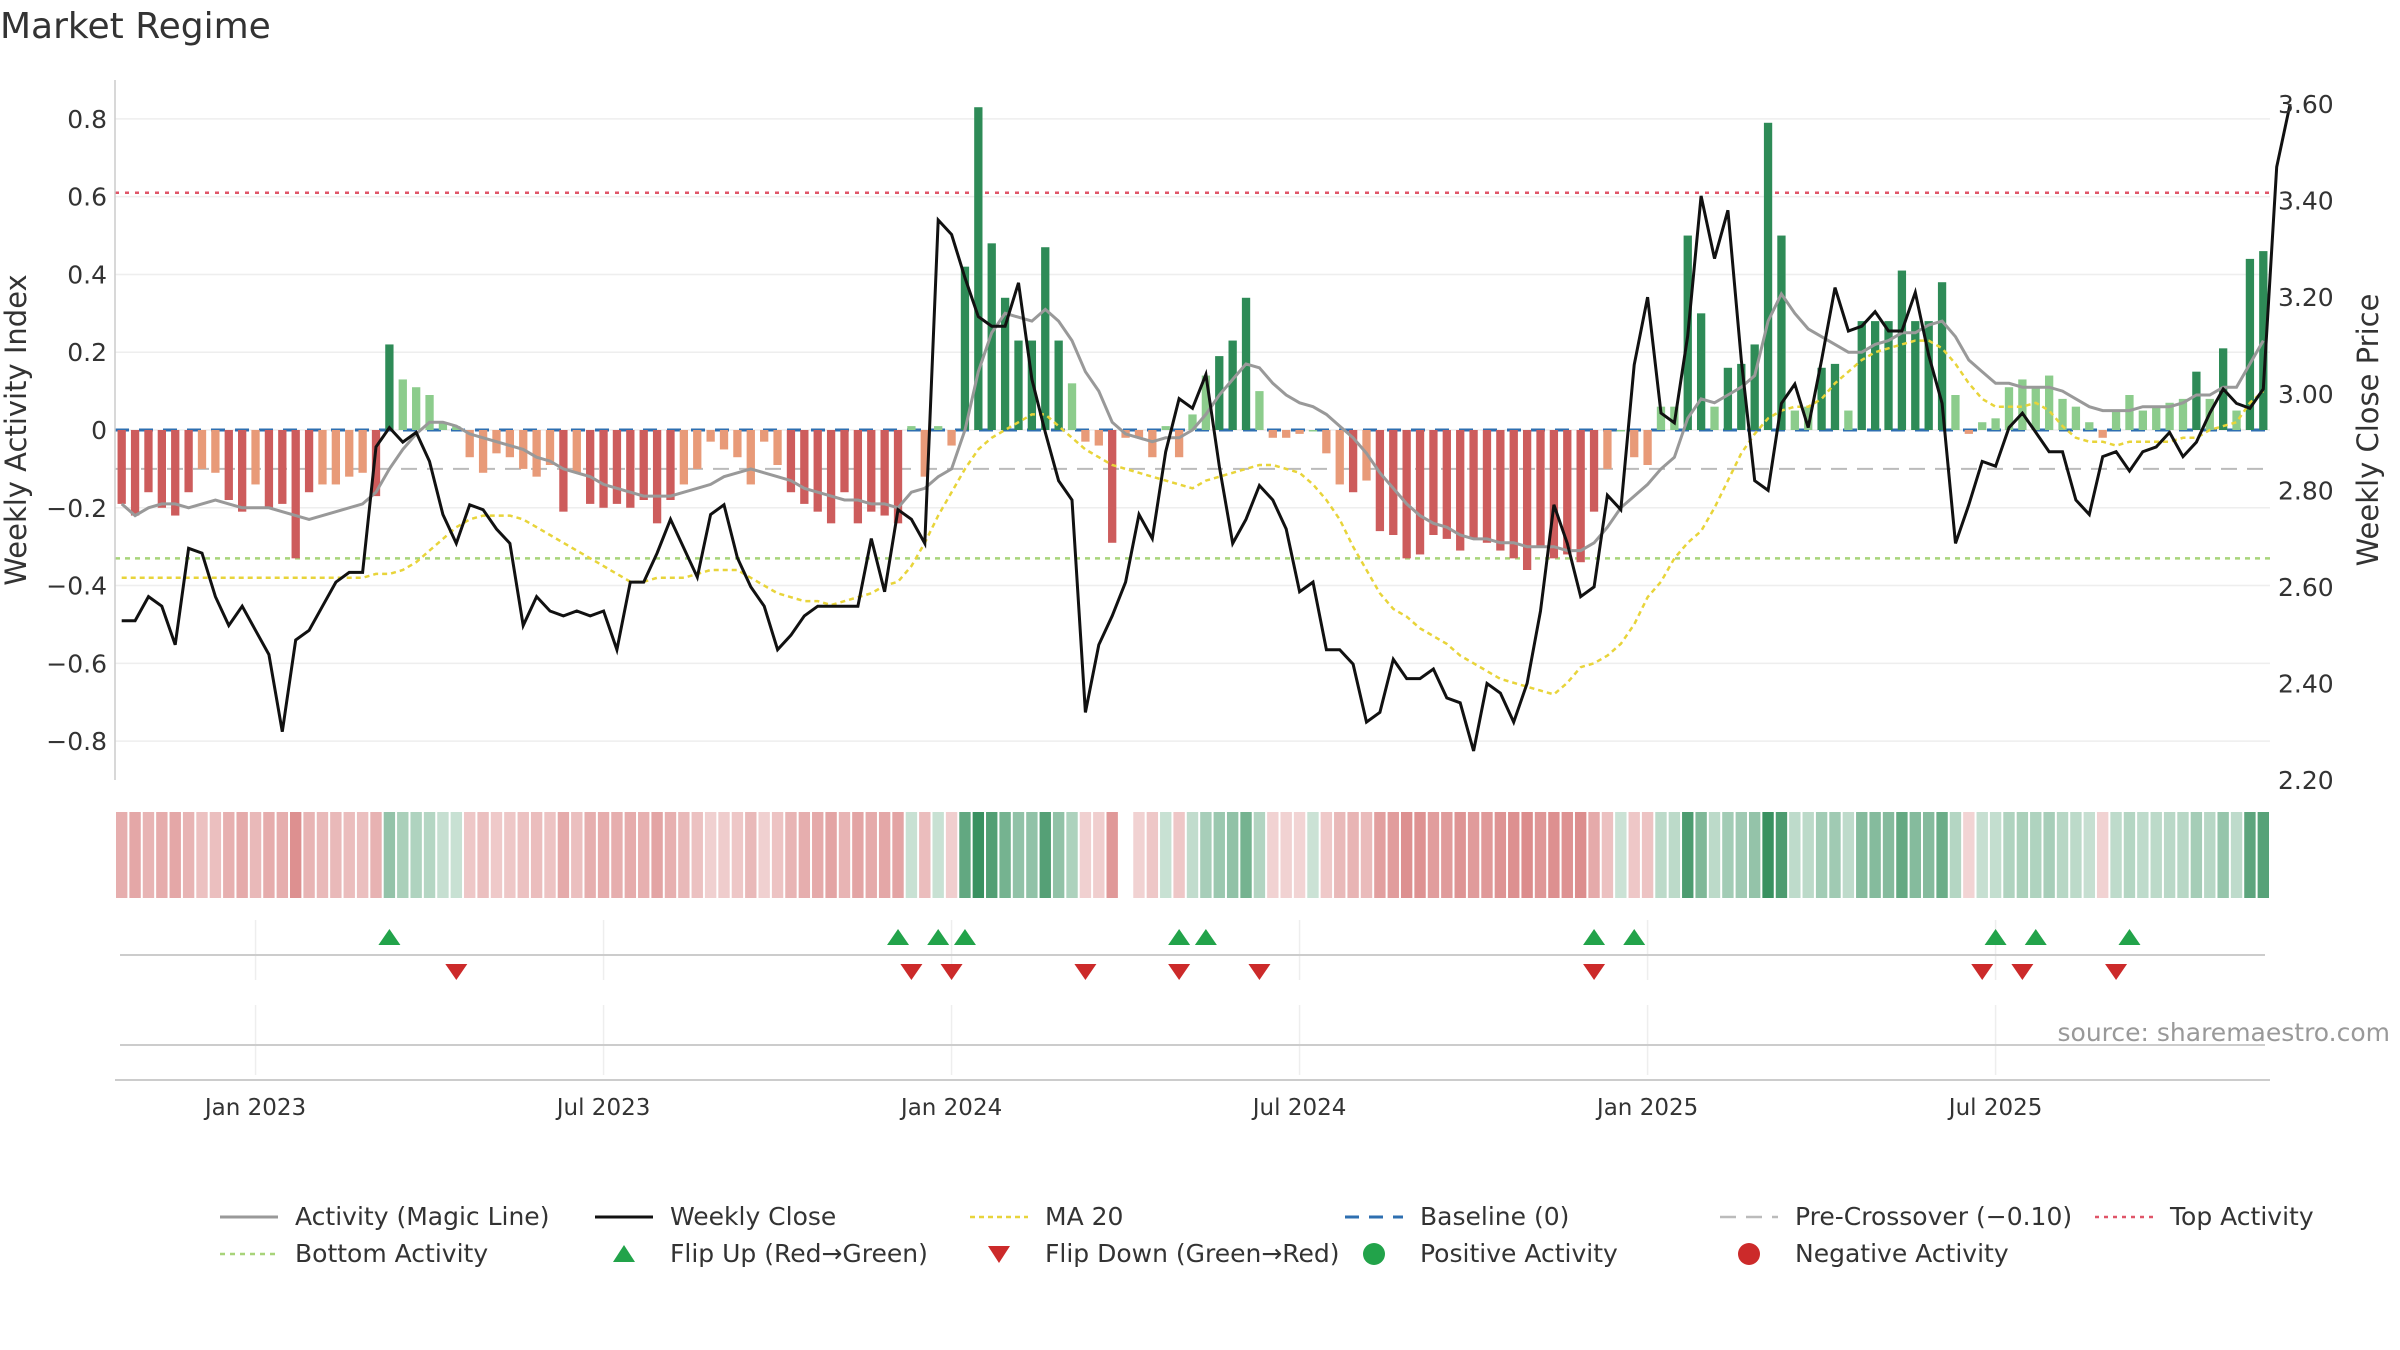  I want to click on legend-swatch-positive, so click(1374, 1254).